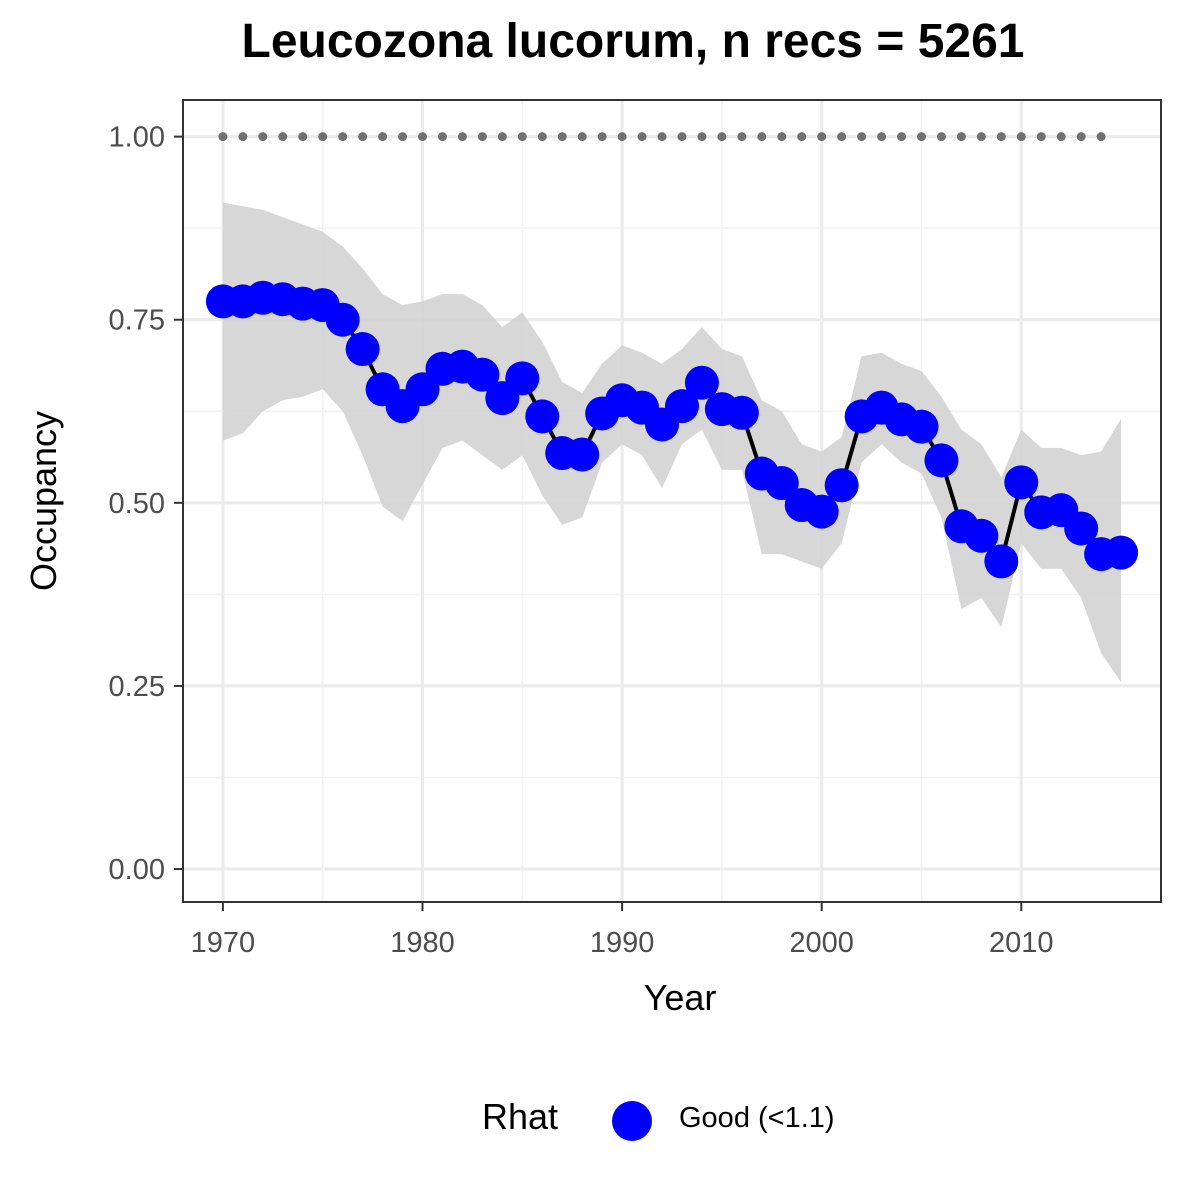 The width and height of the screenshot is (1200, 1200). What do you see at coordinates (422, 943) in the screenshot?
I see `x-tick-label: 1980` at bounding box center [422, 943].